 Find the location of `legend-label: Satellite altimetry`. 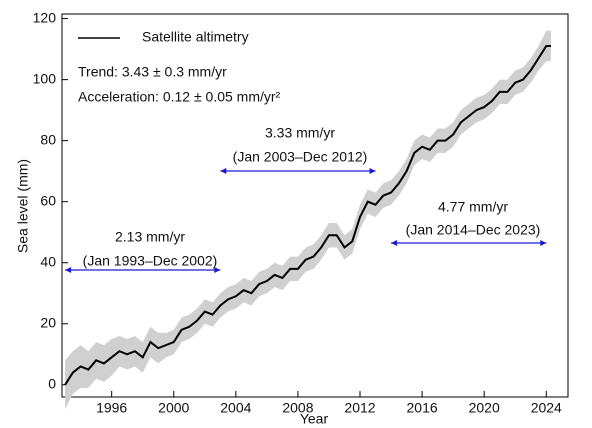

legend-label: Satellite altimetry is located at coordinates (195, 37).